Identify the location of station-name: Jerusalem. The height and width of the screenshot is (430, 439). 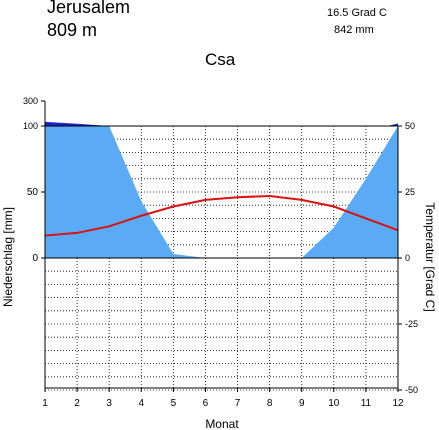
(89, 8).